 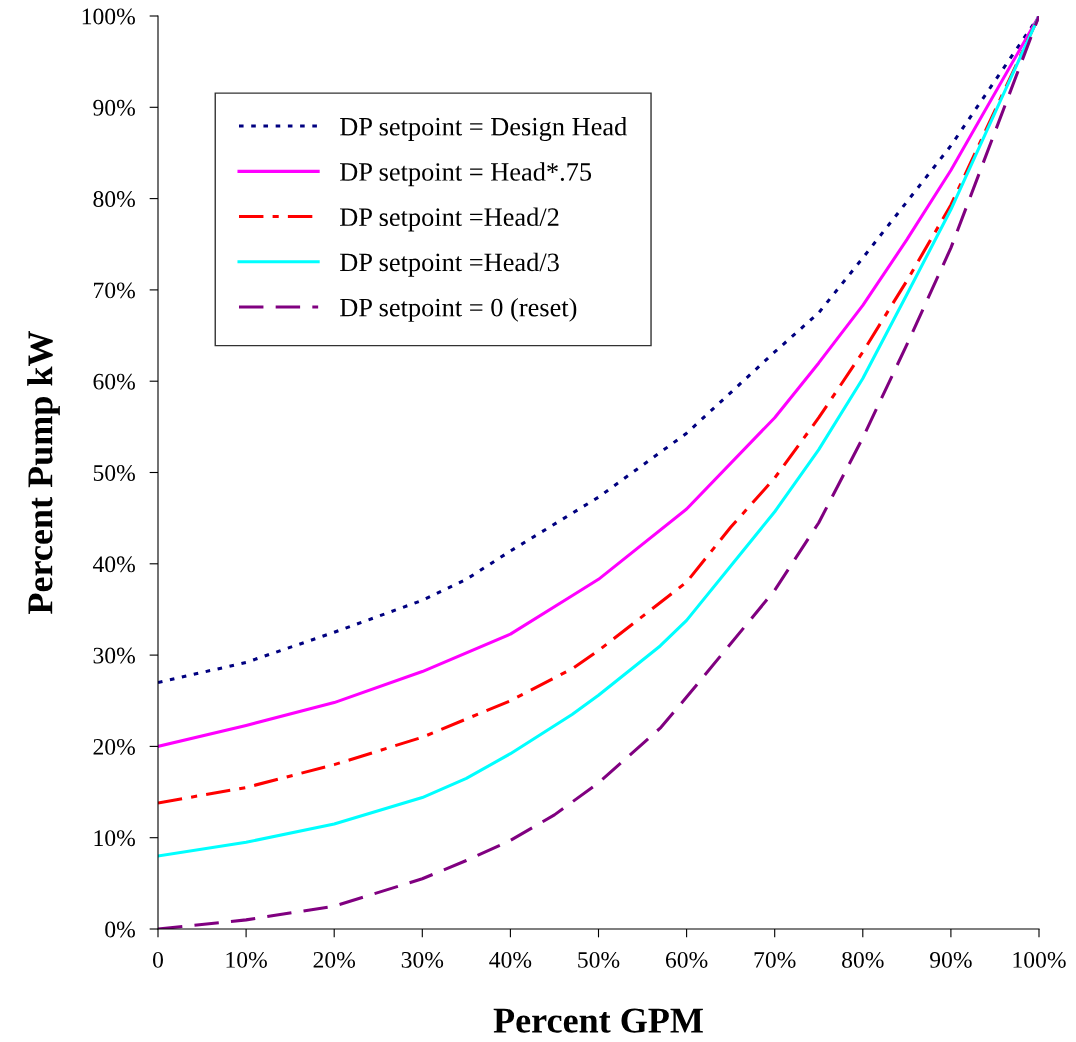 I want to click on legend-label: DP setpoint =Head/3, so click(x=449, y=264).